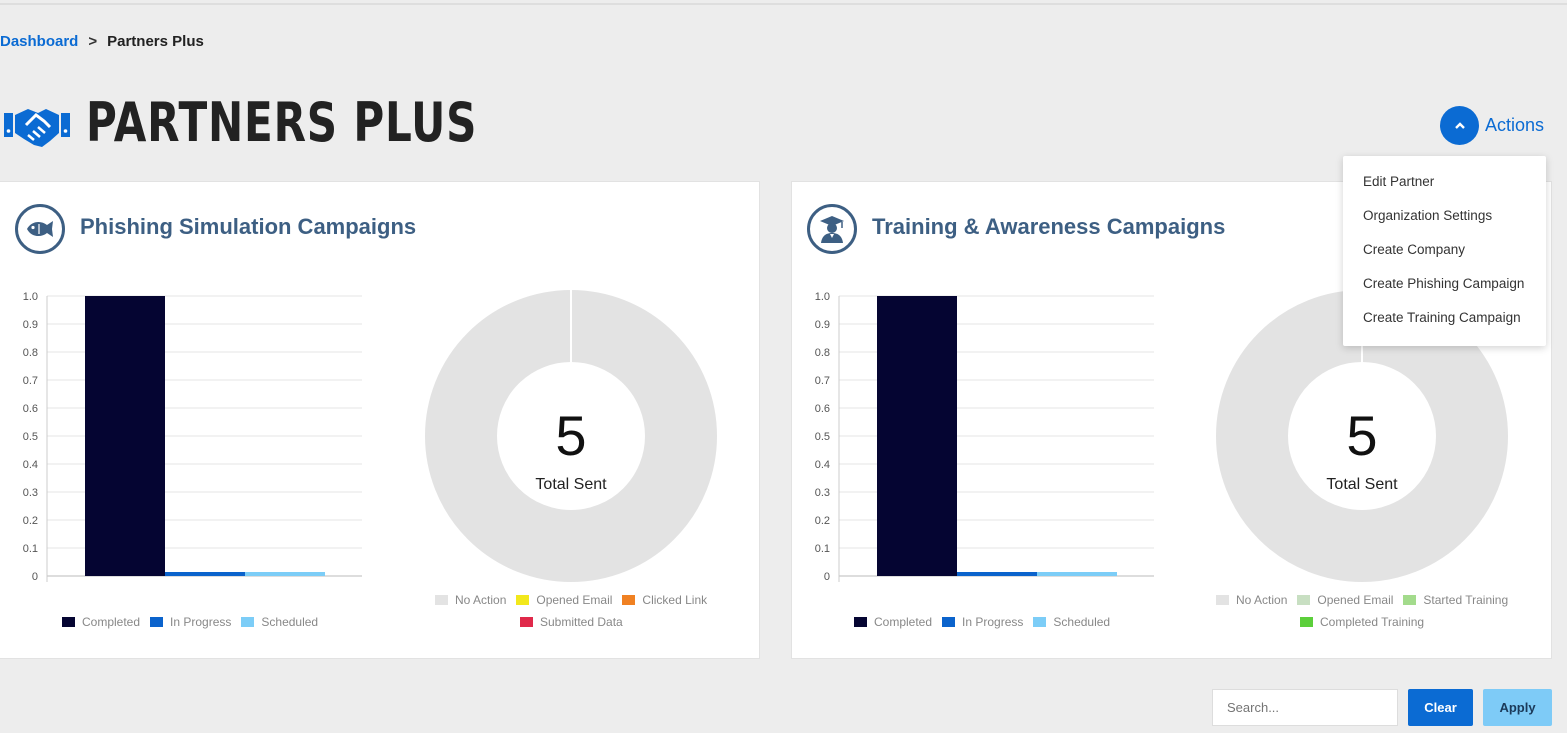 This screenshot has height=733, width=1567. I want to click on menu-item-organization-settings: Organization Settings, so click(1428, 215).